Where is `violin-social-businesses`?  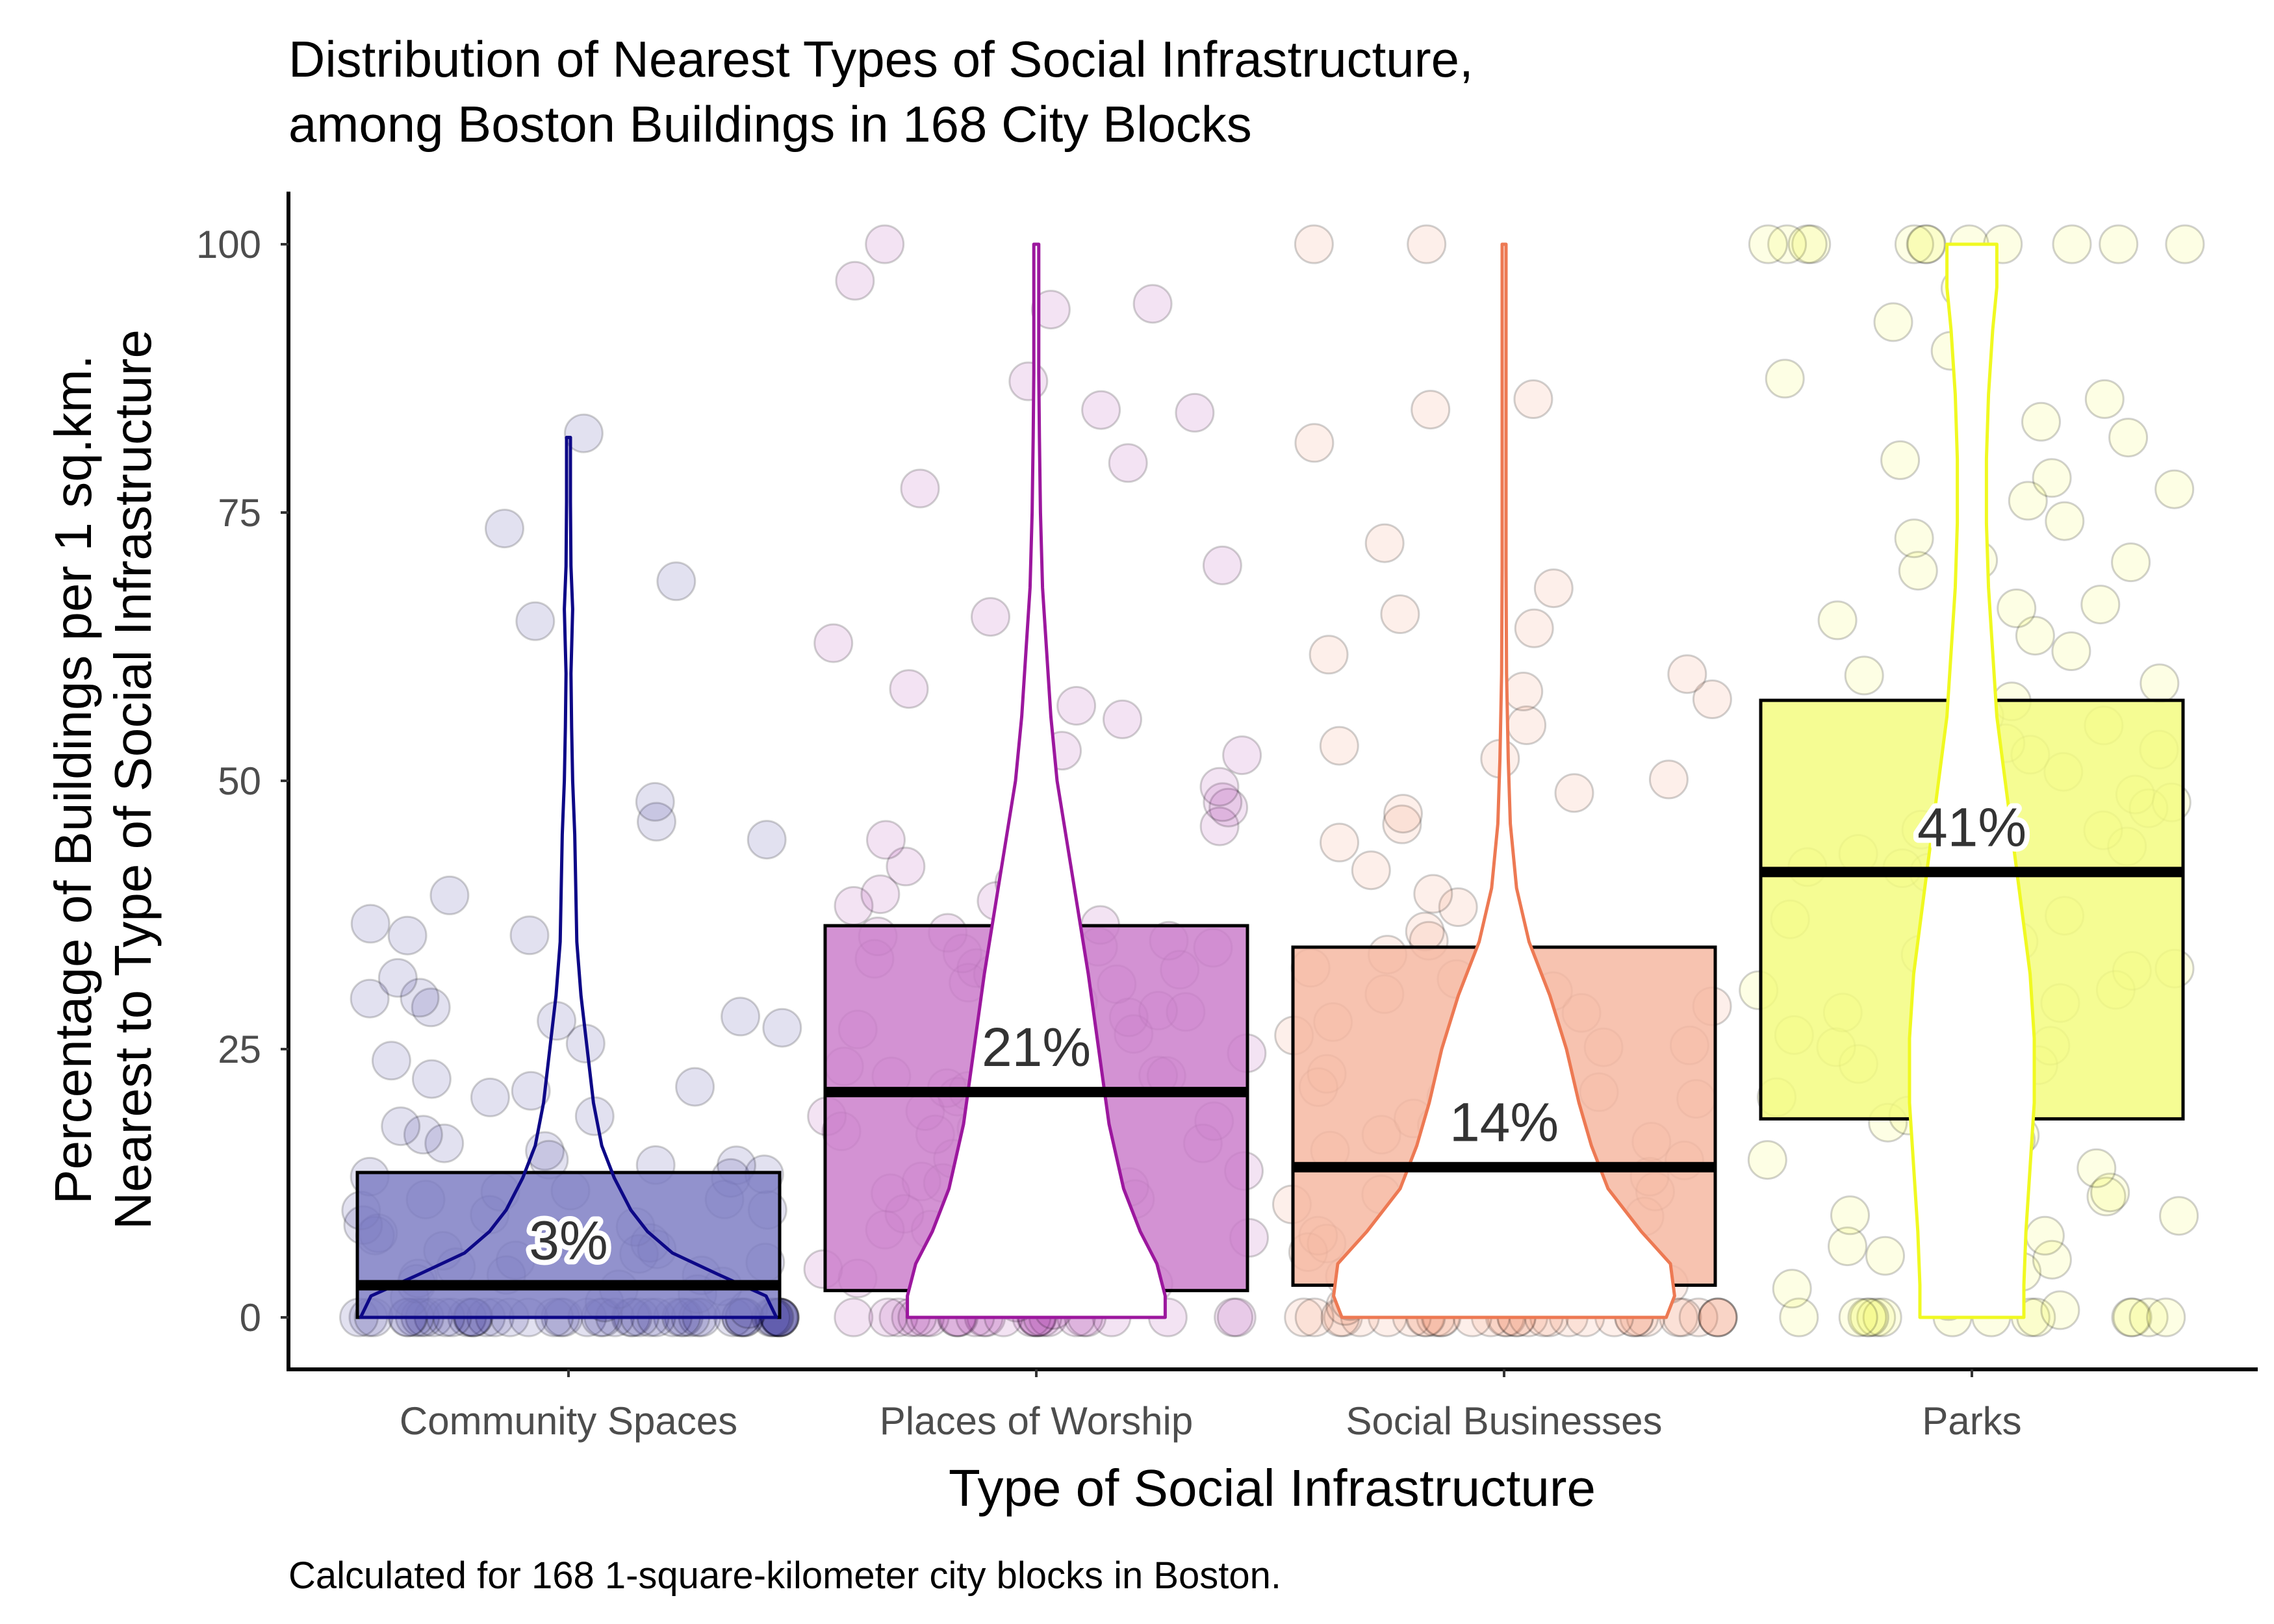
violin-social-businesses is located at coordinates (1504, 780).